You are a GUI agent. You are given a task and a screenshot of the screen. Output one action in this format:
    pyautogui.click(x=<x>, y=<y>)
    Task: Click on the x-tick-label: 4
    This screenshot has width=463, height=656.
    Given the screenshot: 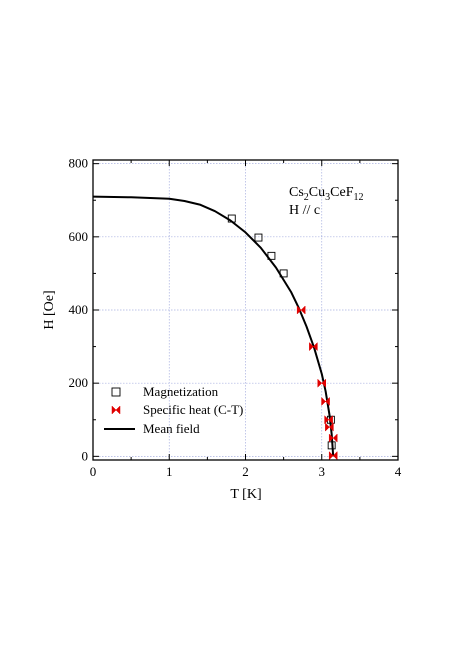 What is the action you would take?
    pyautogui.click(x=398, y=471)
    